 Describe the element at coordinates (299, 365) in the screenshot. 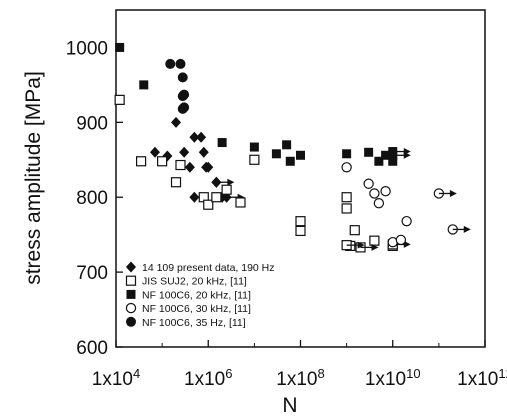

I see `x-axis: 1x10⁴ 1x10⁶ 1x10⁸ 1x10¹⁰ 1x10¹²` at that location.